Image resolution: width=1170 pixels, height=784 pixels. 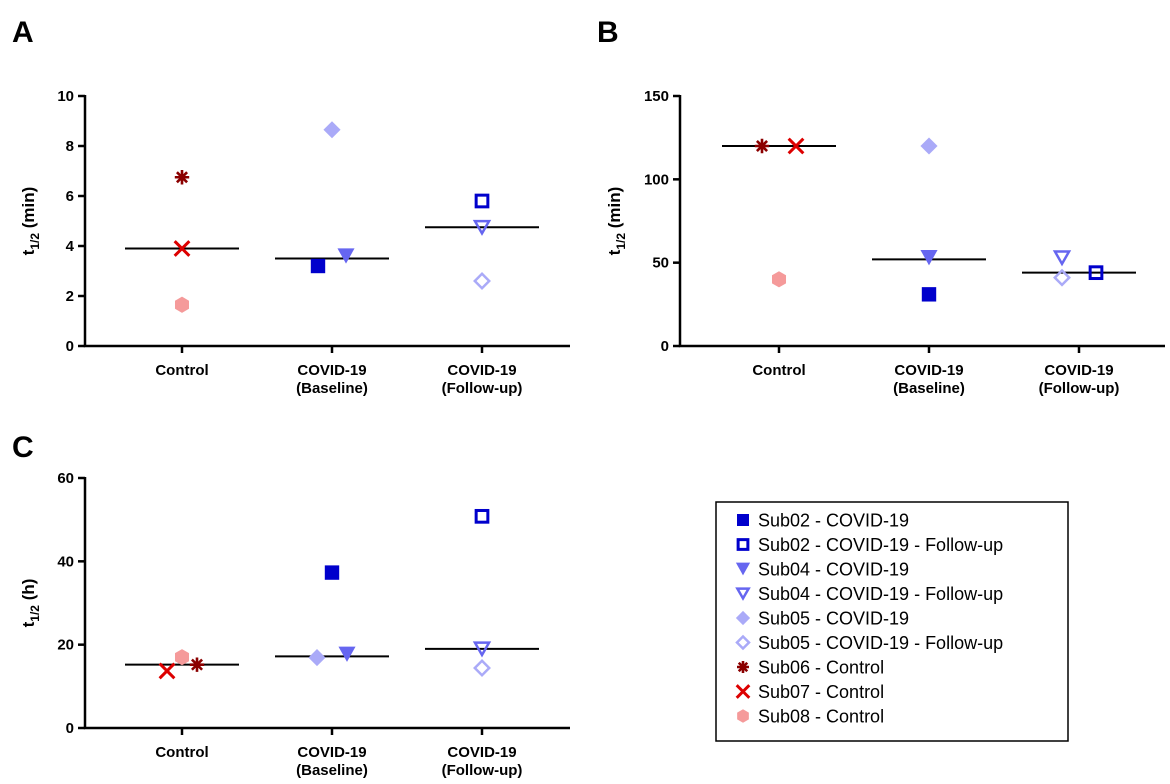 I want to click on legend-label: Sub08 - Control, so click(x=821, y=717).